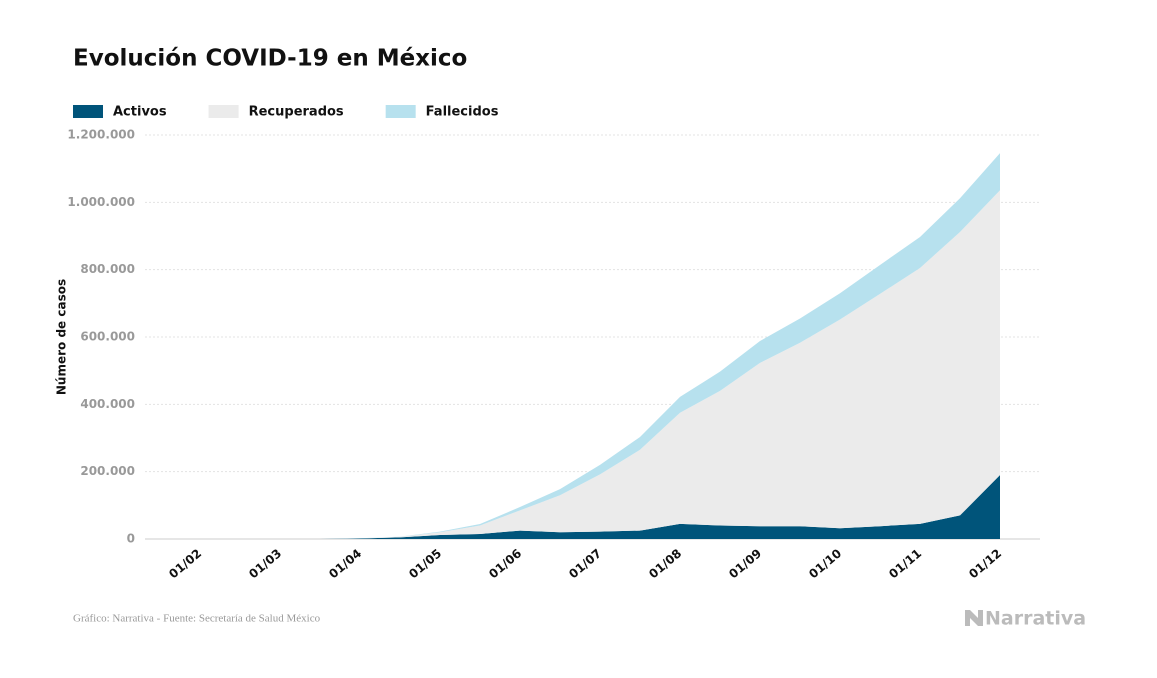  Describe the element at coordinates (270, 59) in the screenshot. I see `chart-title: Evolución COVID-19 en México` at that location.